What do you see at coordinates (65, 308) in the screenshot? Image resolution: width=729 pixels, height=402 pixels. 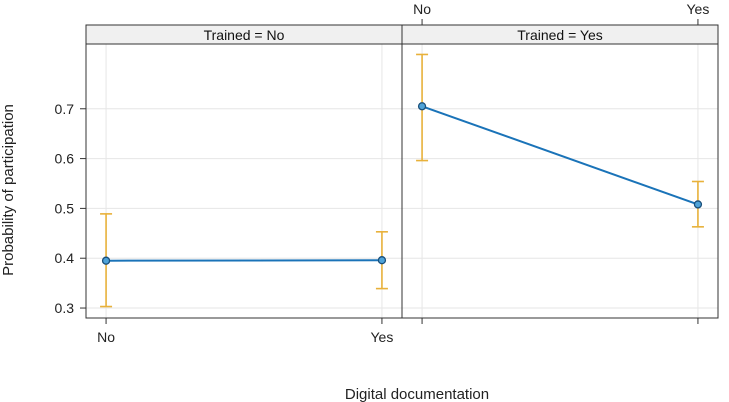 I see `y-tick-label: 0.3` at bounding box center [65, 308].